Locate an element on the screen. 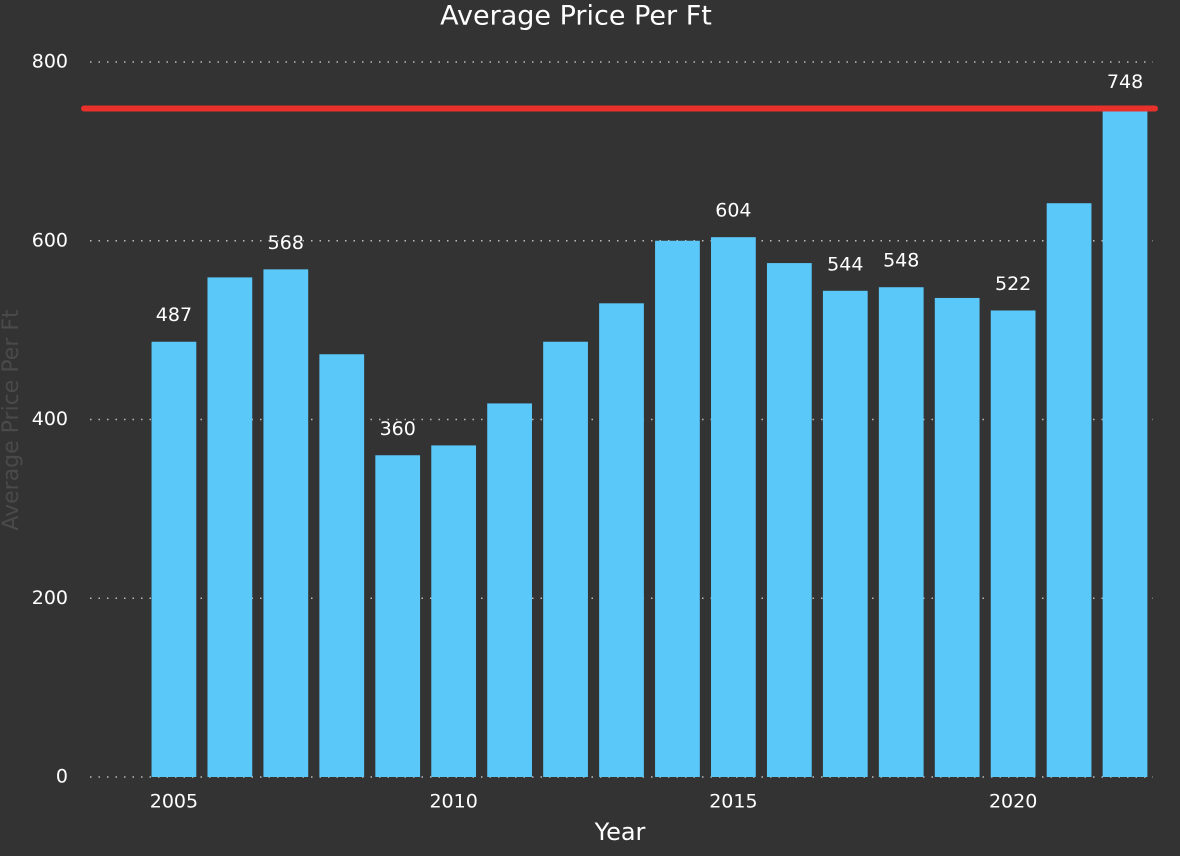 This screenshot has width=1180, height=856. y-axis-label: Average Price Per Ft is located at coordinates (12, 420).